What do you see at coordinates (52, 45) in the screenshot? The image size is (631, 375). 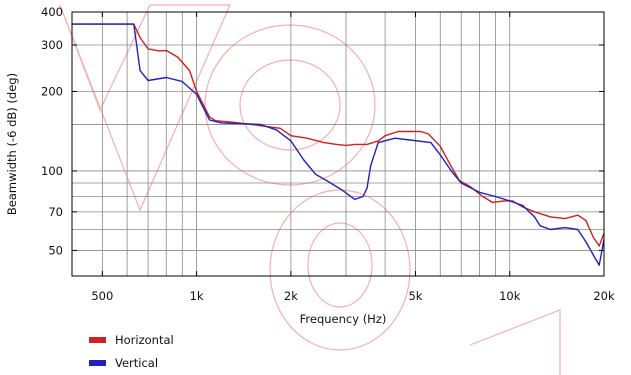 I see `y-tick-label: 300` at bounding box center [52, 45].